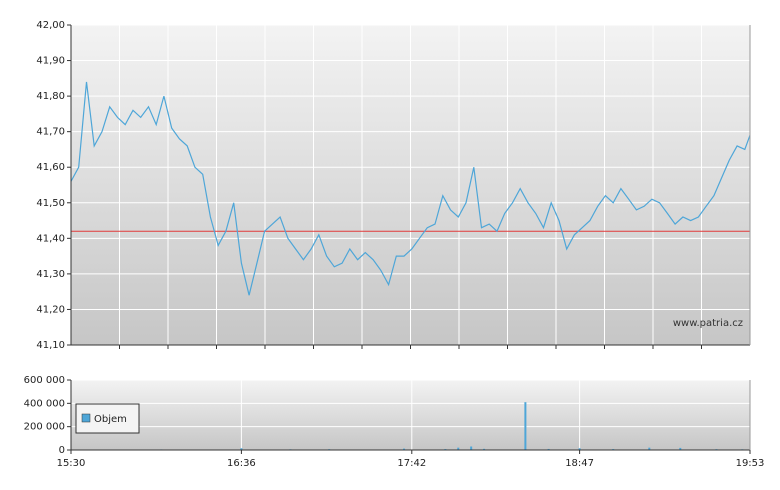 The image size is (780, 490). Describe the element at coordinates (86, 418) in the screenshot. I see `legend-swatch` at that location.